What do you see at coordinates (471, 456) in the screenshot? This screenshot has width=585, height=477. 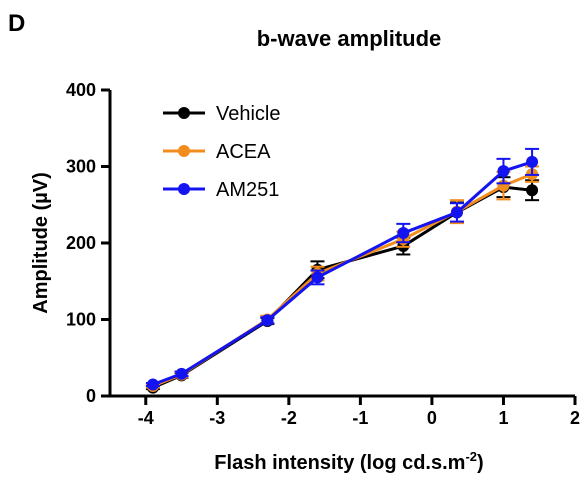 I see `x-axis-label-superscript: -2` at bounding box center [471, 456].